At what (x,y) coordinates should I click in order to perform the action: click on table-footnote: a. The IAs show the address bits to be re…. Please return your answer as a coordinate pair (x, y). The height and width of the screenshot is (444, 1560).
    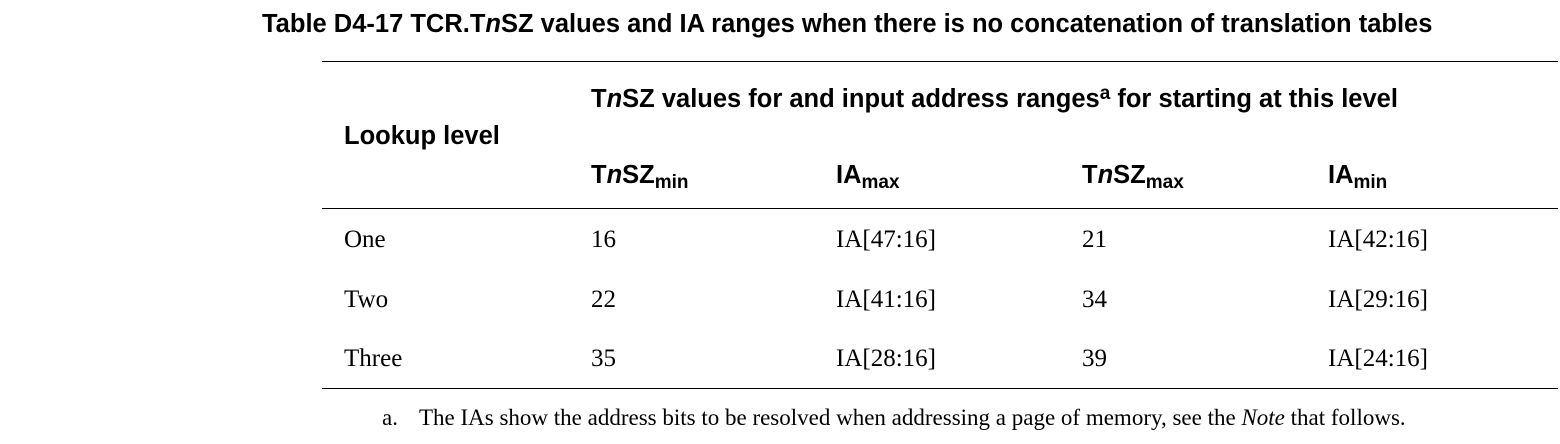
    Looking at the image, I should click on (894, 418).